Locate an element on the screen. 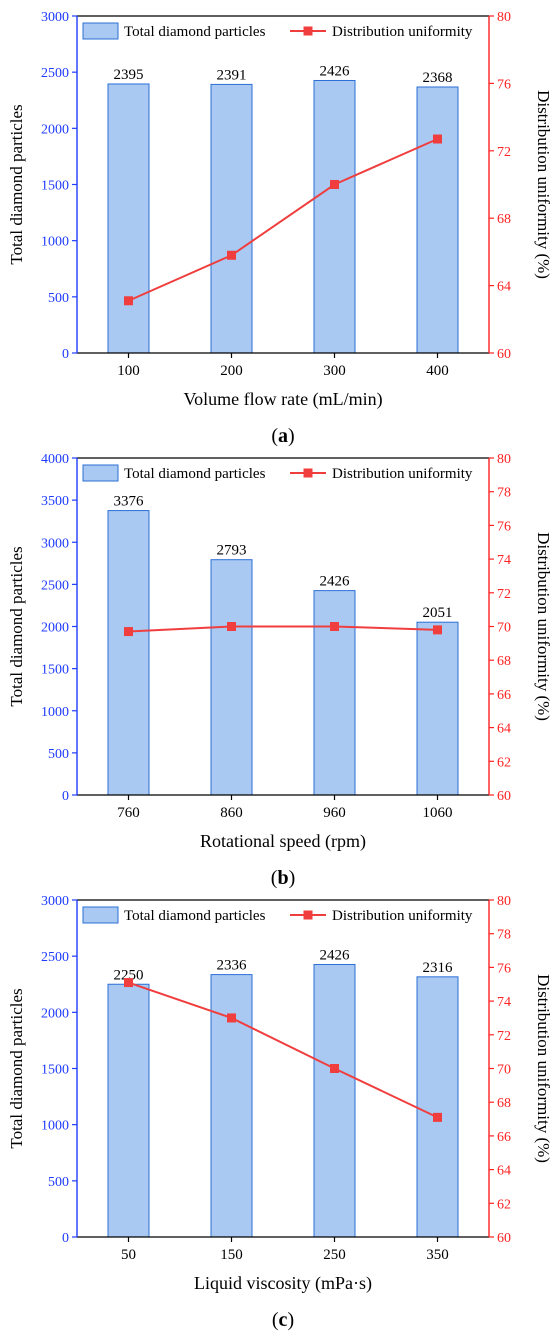 This screenshot has height=1343, width=550. x-axis-tick-label: 300 is located at coordinates (334, 371).